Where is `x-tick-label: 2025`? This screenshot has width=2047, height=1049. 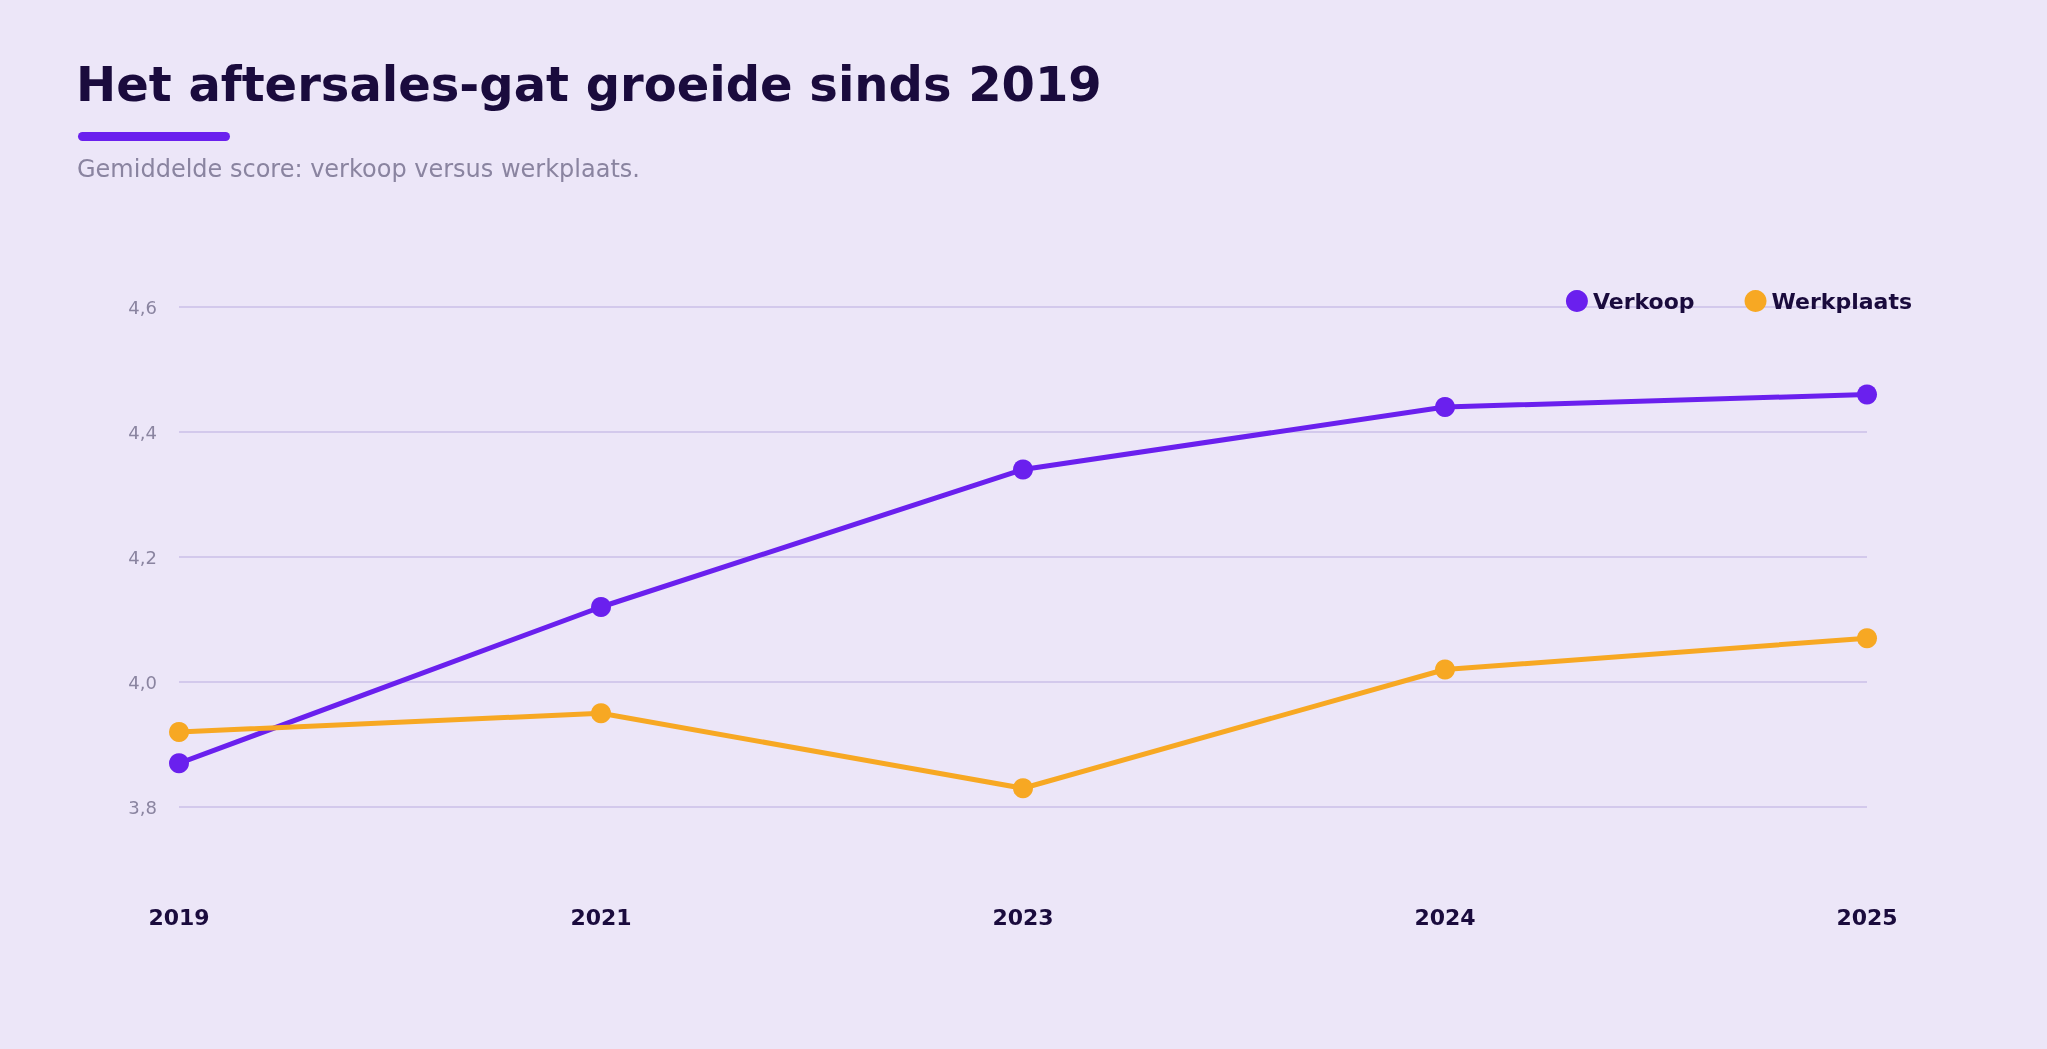 x-tick-label: 2025 is located at coordinates (1867, 917).